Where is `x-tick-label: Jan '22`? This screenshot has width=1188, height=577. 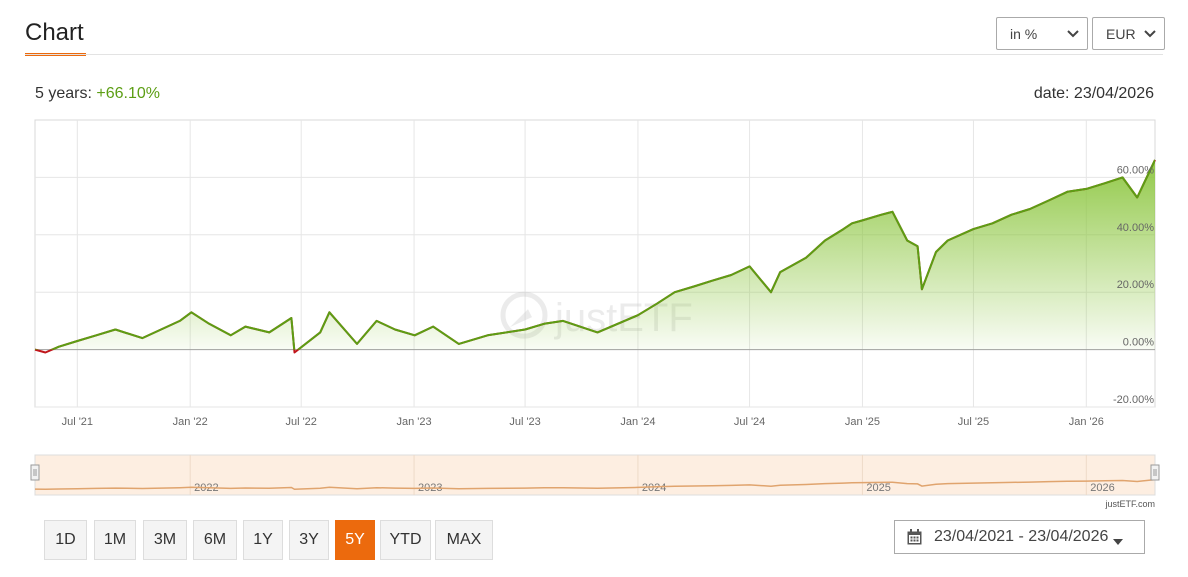
x-tick-label: Jan '22 is located at coordinates (190, 422).